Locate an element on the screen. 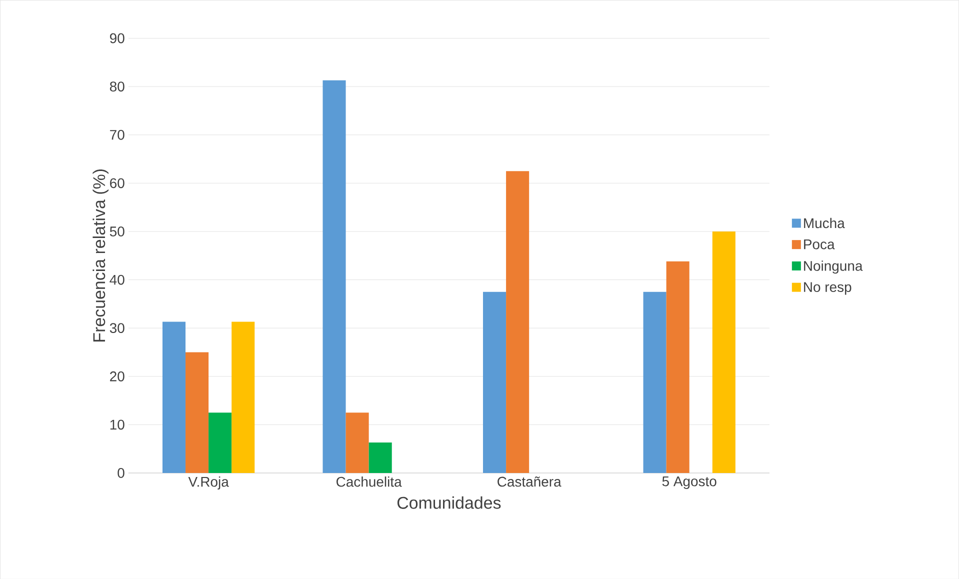  legend-label: Mucha is located at coordinates (824, 223).